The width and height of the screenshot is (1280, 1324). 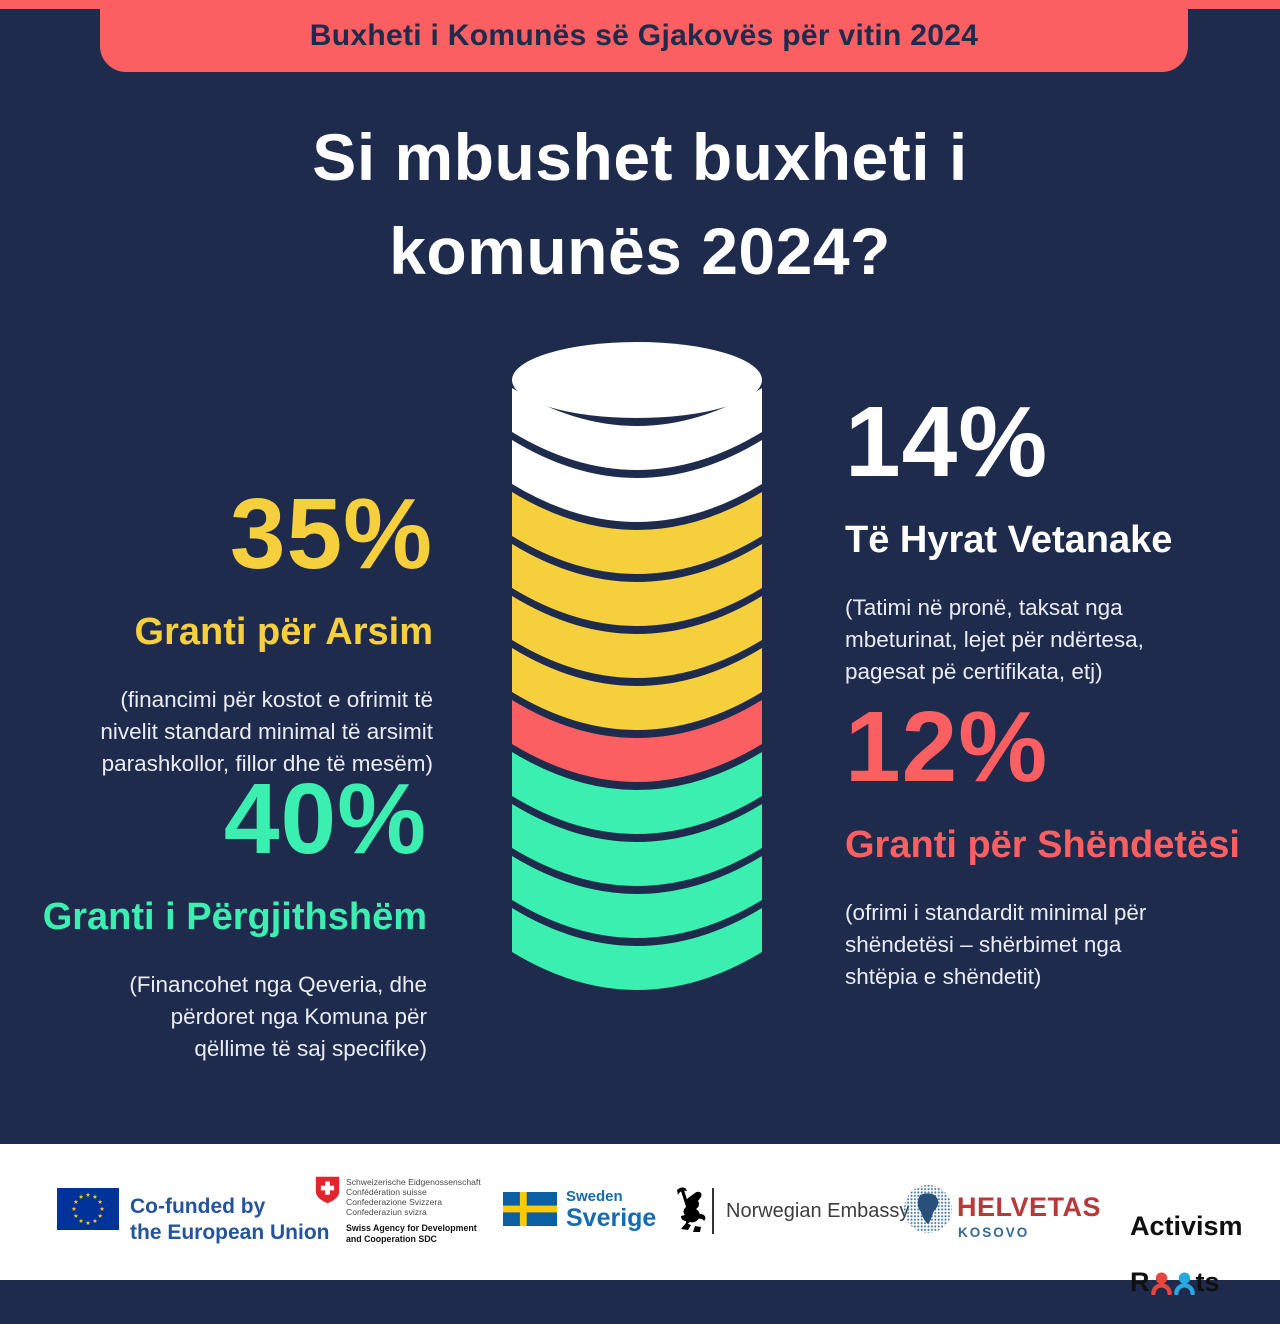 I want to click on vetanake-label: Të Hyrat Vetanake, so click(x=1009, y=540).